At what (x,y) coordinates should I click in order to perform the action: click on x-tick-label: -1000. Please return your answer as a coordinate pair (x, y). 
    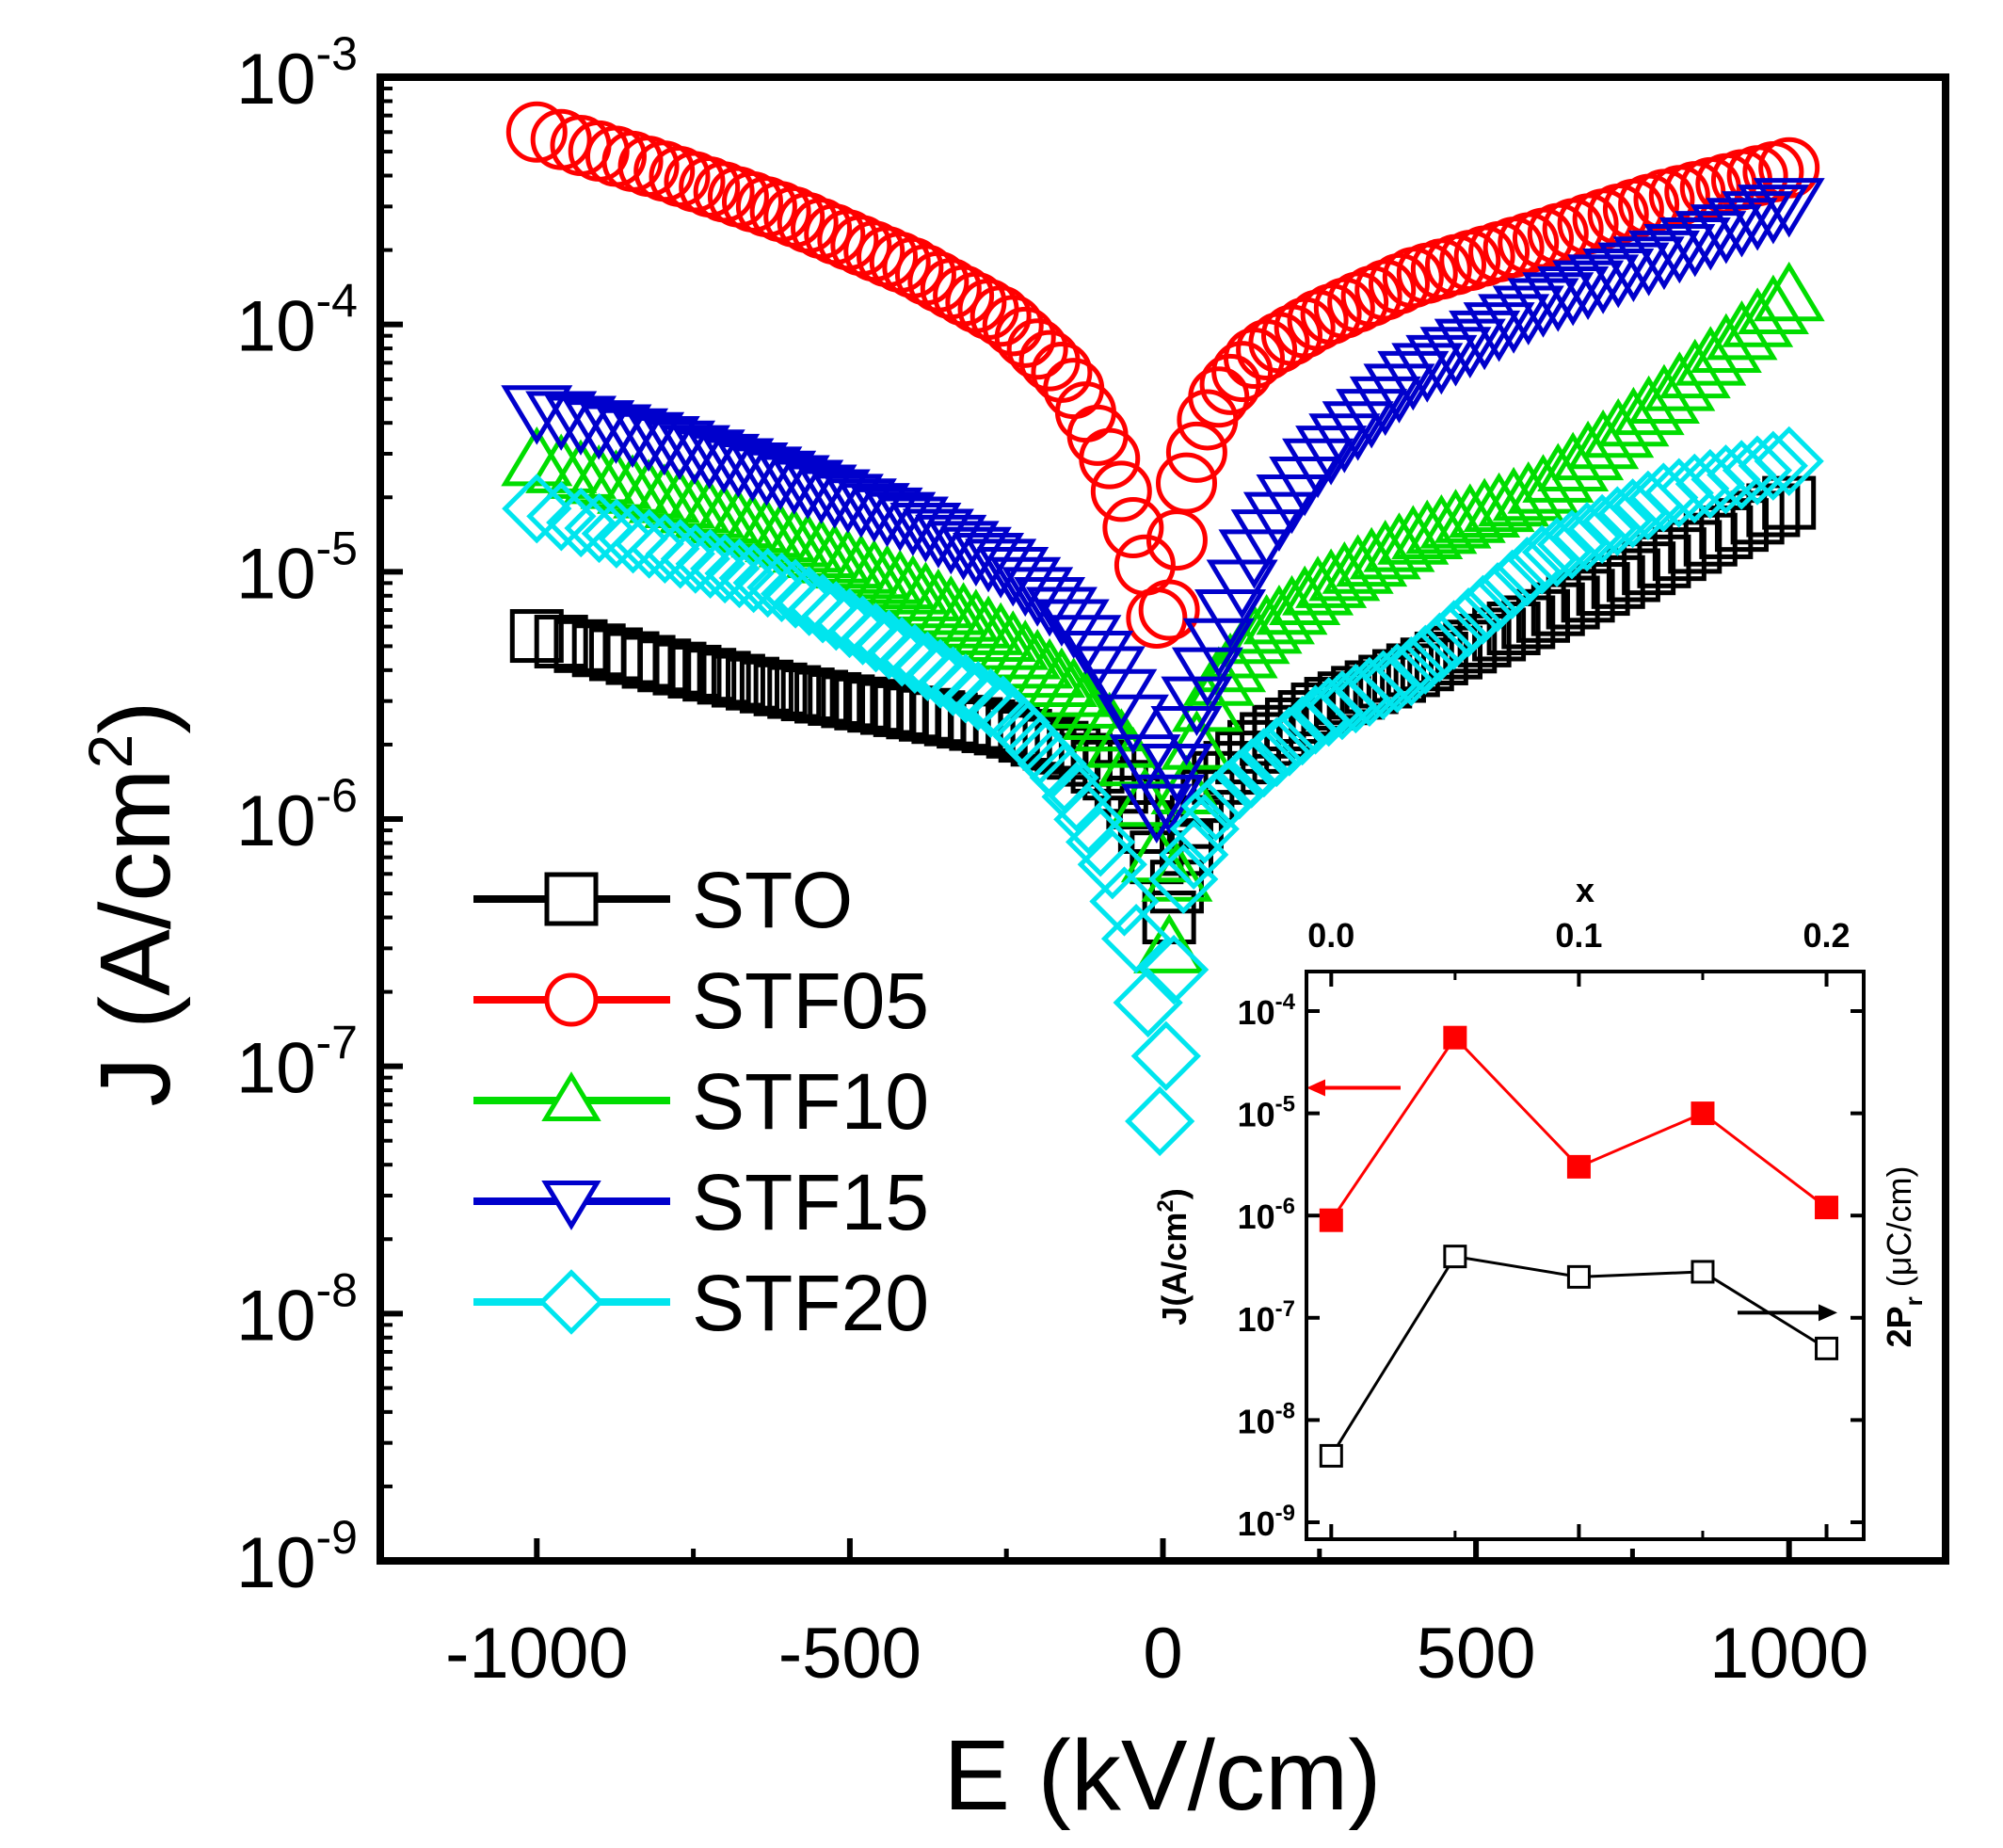
    Looking at the image, I should click on (536, 1654).